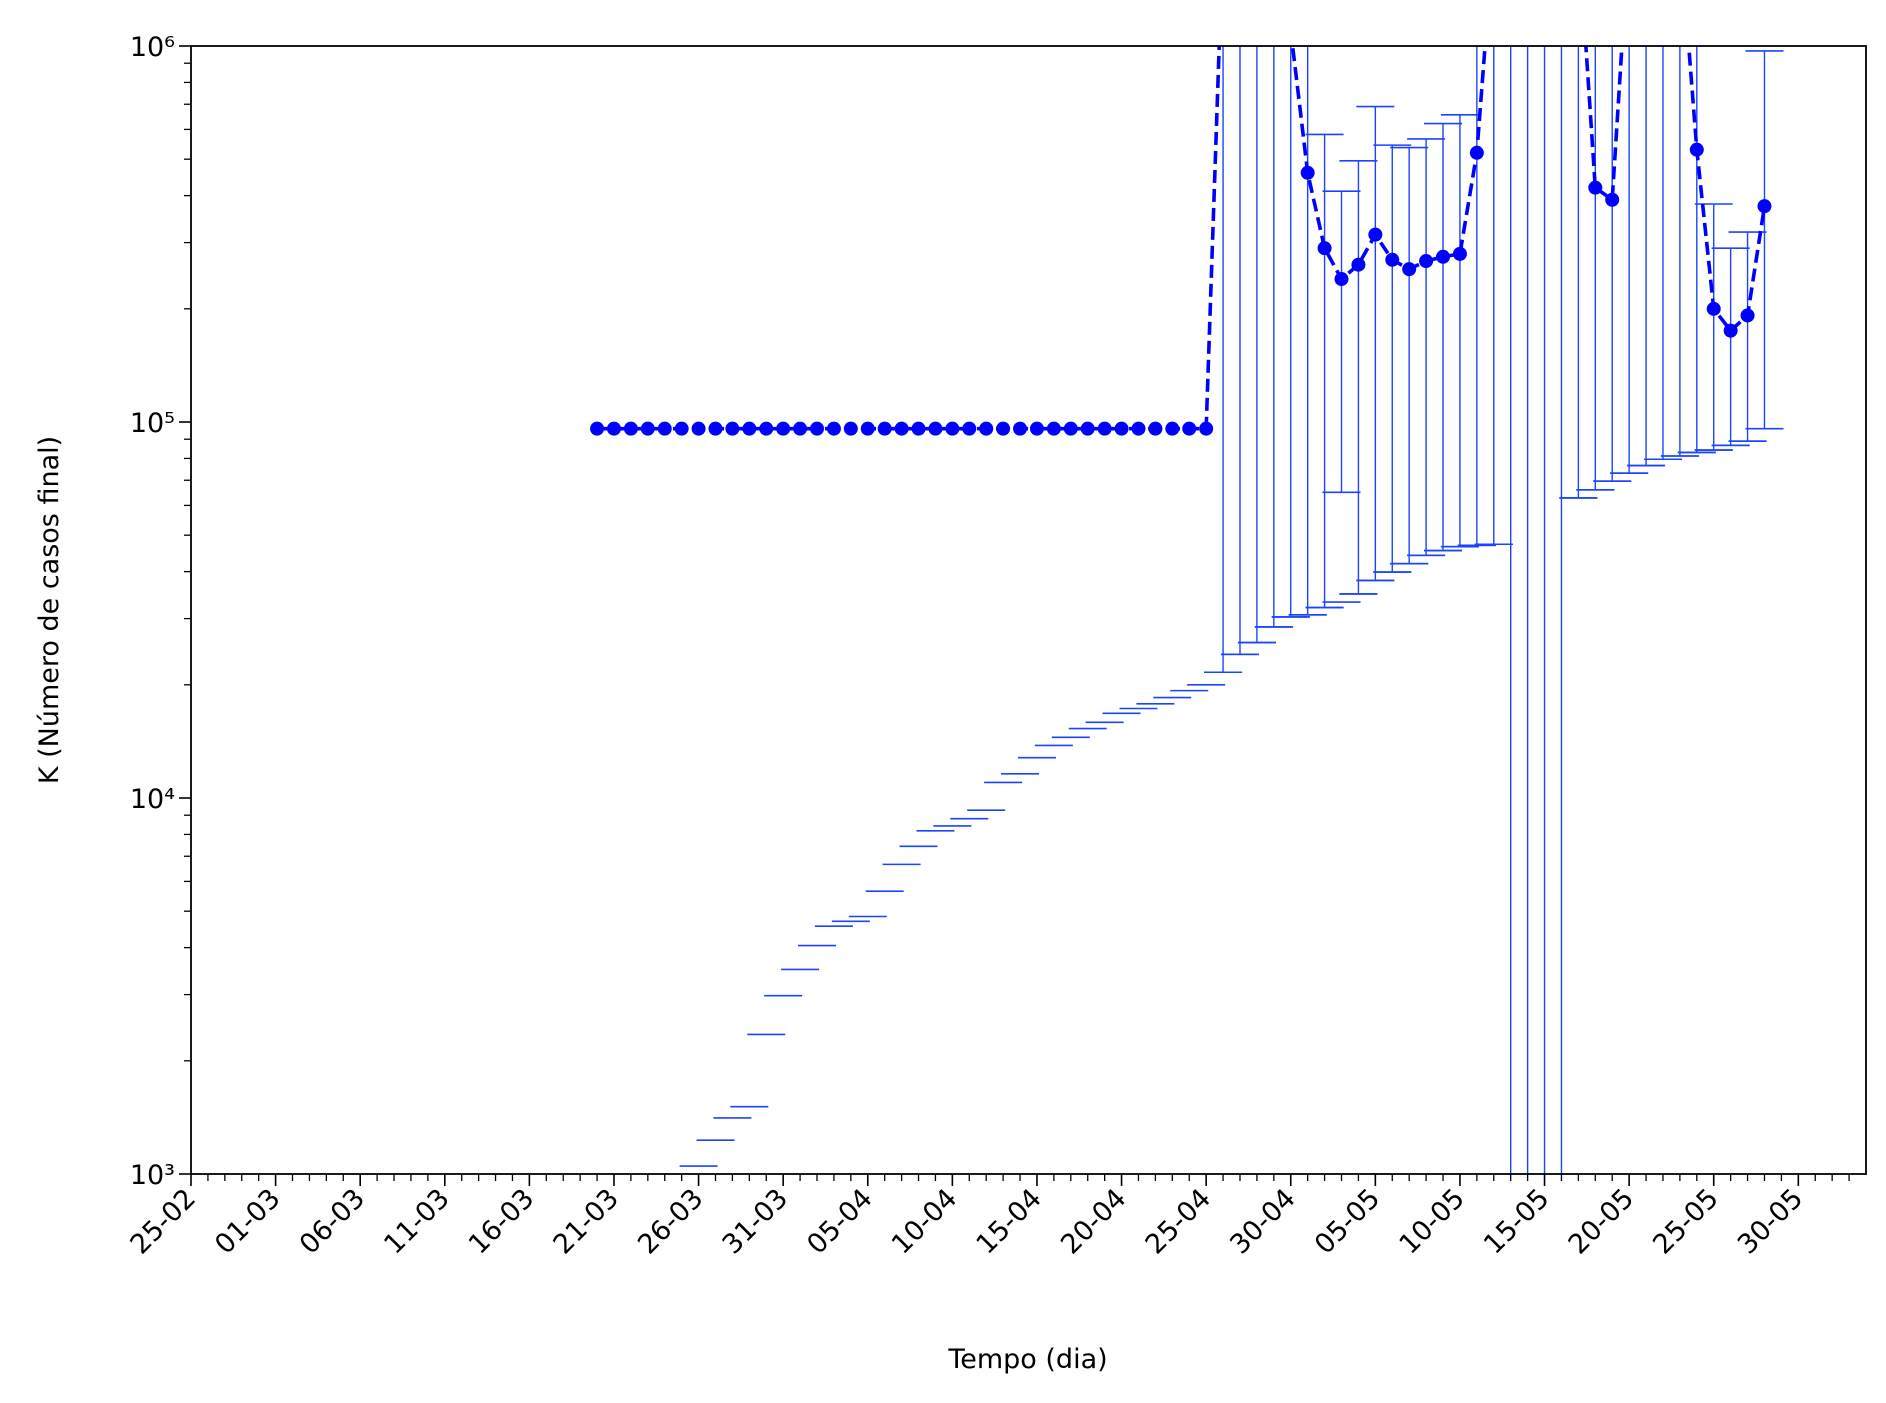 This screenshot has height=1403, width=1886. I want to click on y-tick-label: 10⁶, so click(152, 47).